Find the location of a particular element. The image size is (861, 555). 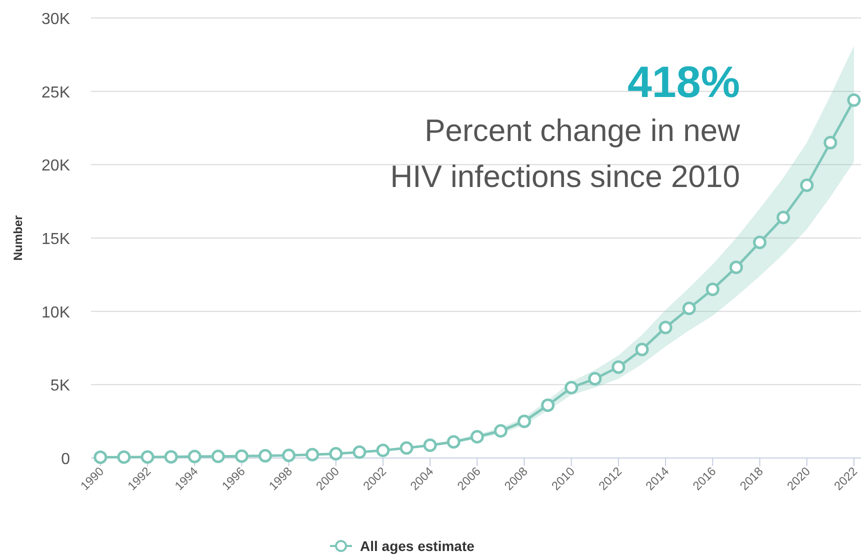

y-axis-title: Number is located at coordinates (18, 238).